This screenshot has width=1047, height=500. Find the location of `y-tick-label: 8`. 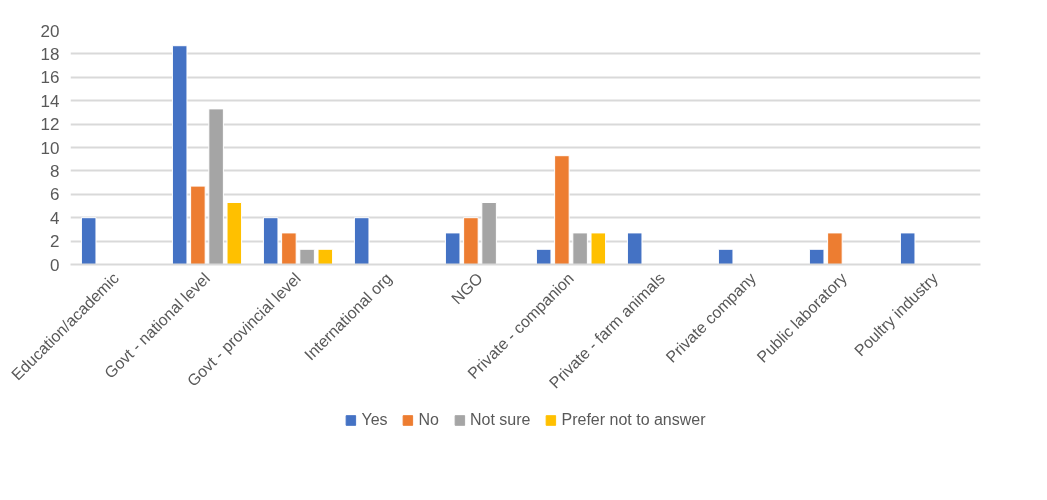

y-tick-label: 8 is located at coordinates (55, 171).